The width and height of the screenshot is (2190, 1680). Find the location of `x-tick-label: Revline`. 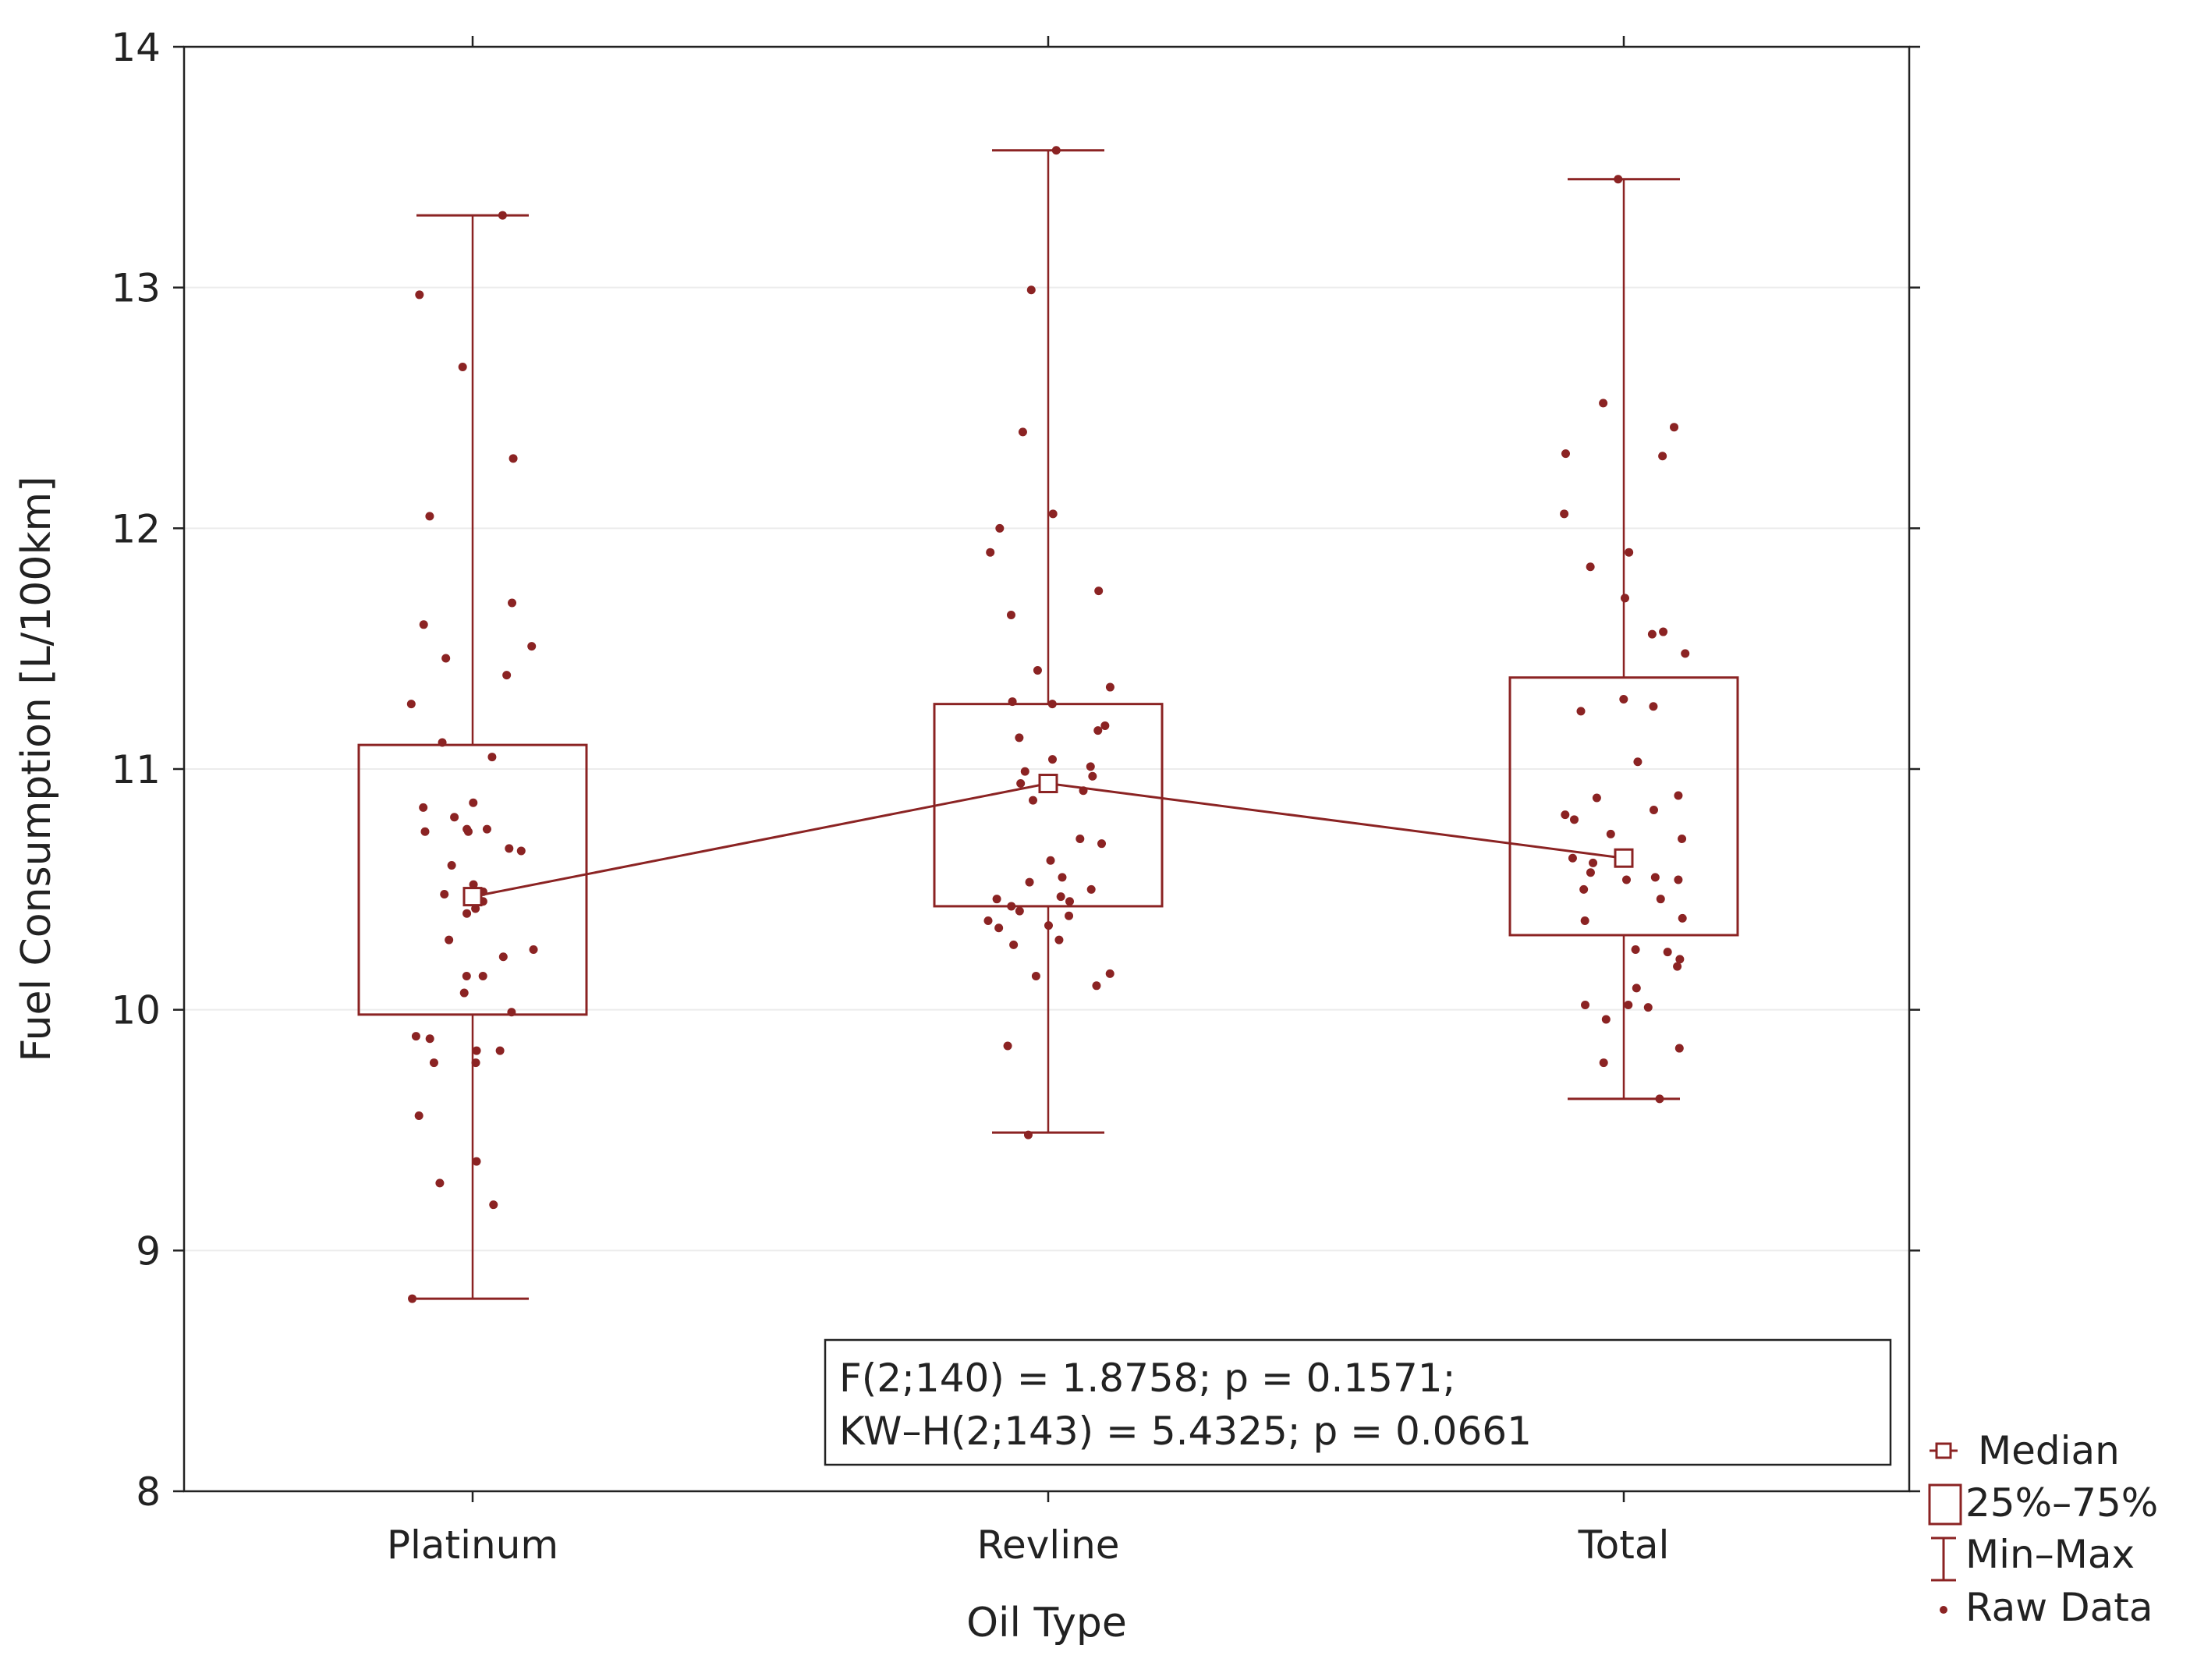

x-tick-label: Revline is located at coordinates (1047, 1545).